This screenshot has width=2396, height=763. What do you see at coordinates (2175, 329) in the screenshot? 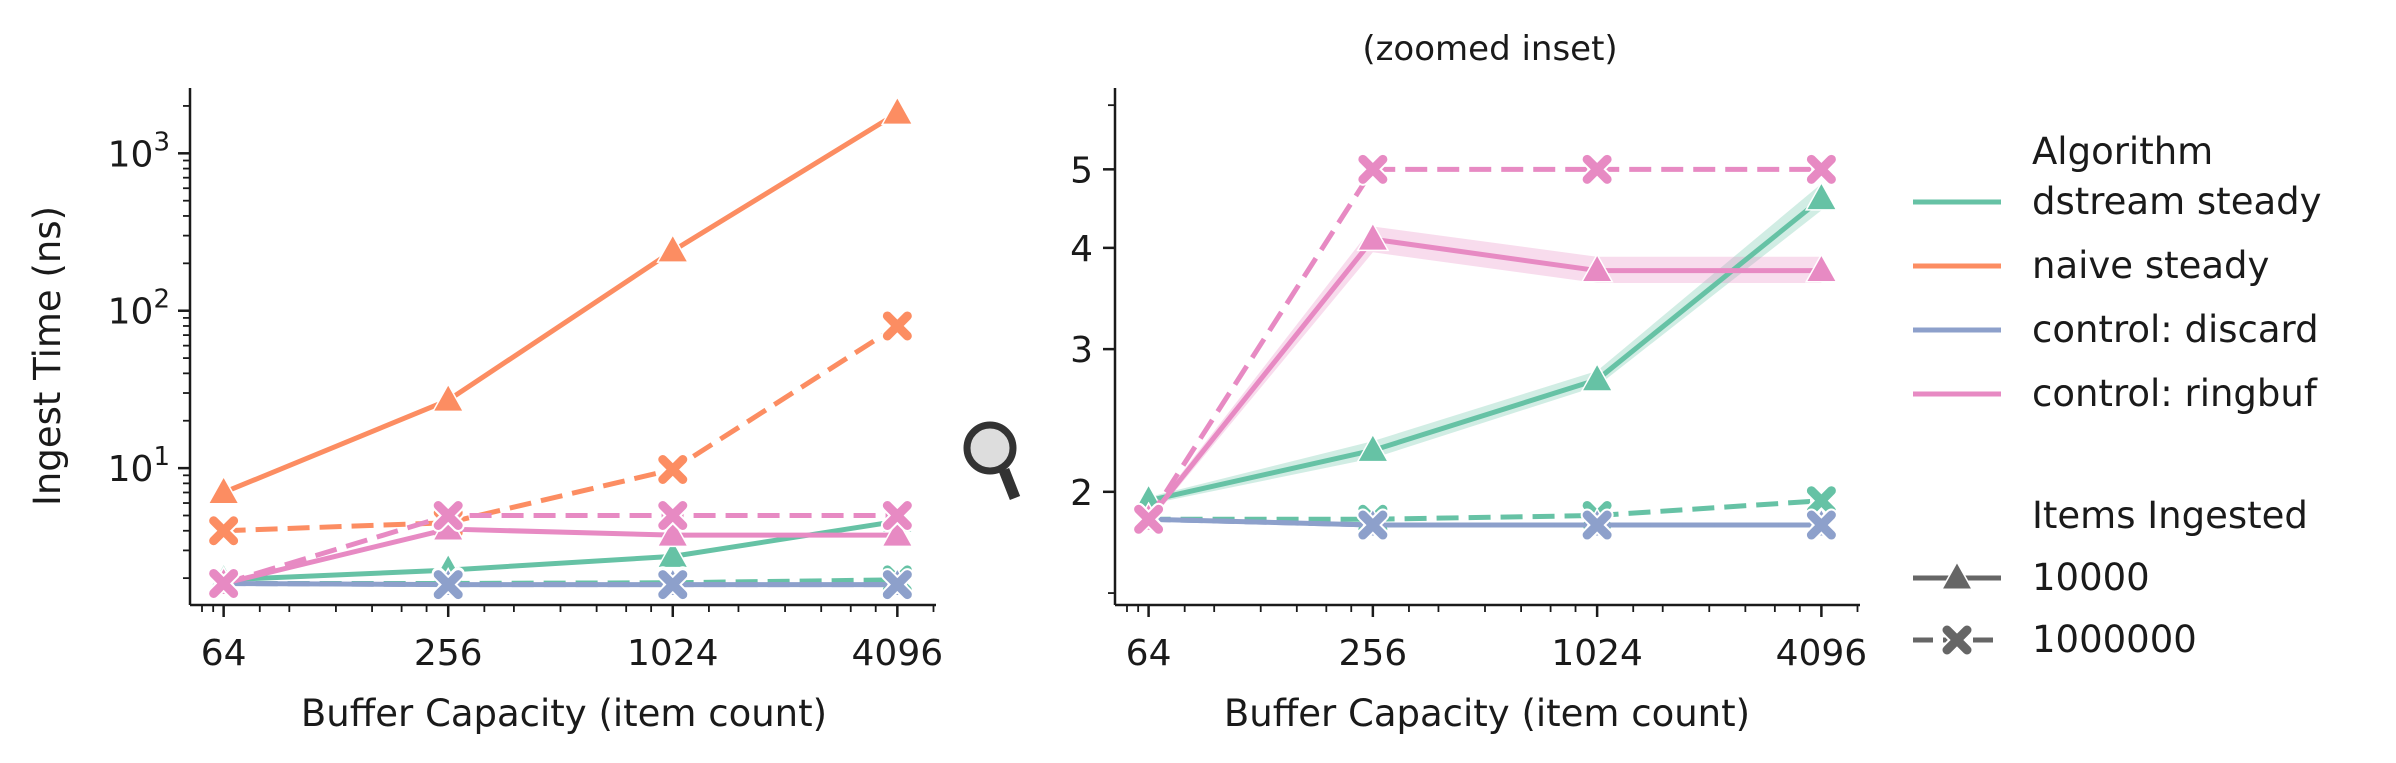
I see `legend-label: control: discard` at bounding box center [2175, 329].